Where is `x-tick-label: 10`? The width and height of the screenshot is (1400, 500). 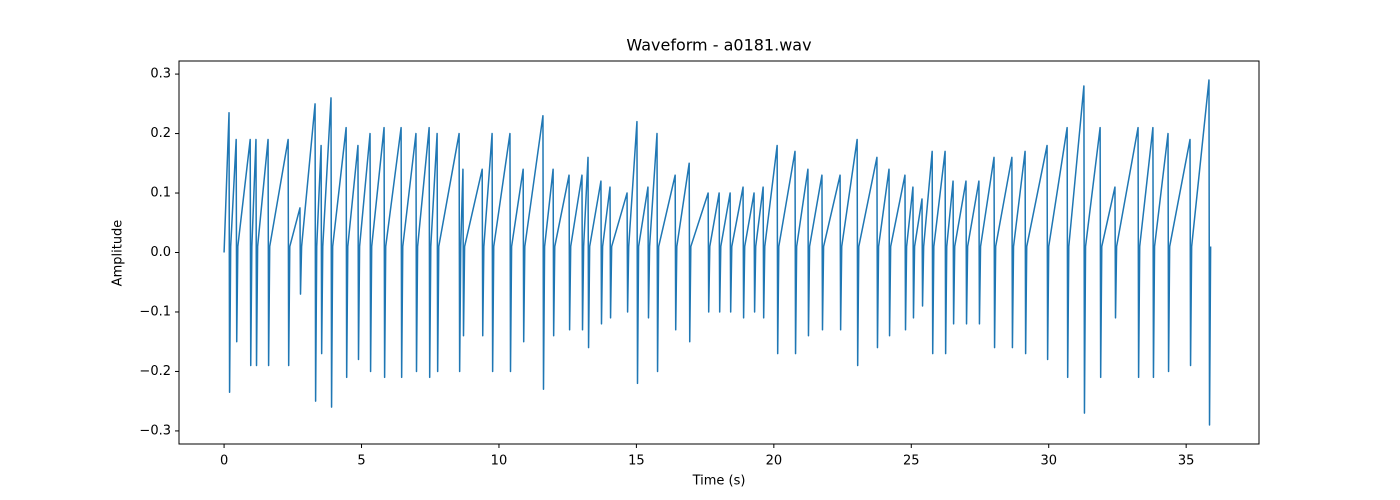 x-tick-label: 10 is located at coordinates (499, 461).